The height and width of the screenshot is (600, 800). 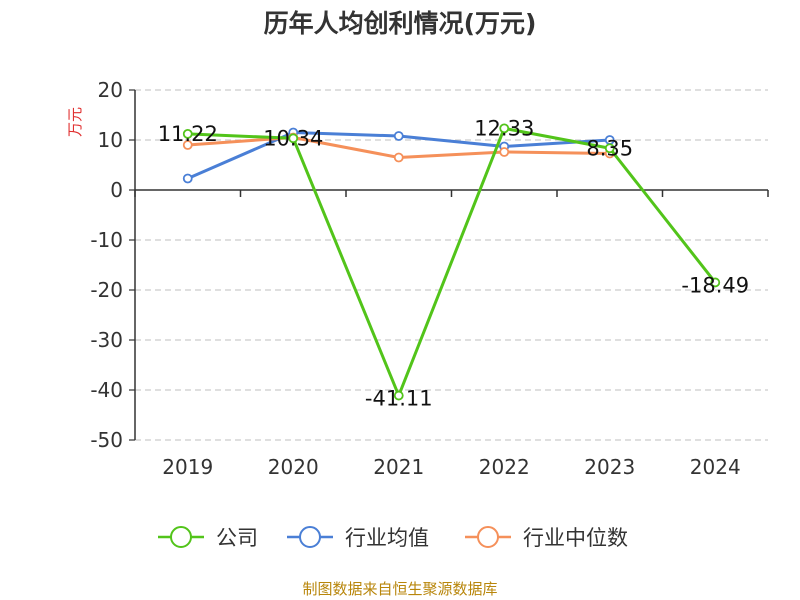 I want to click on x-tick-label: 2023, so click(x=609, y=467).